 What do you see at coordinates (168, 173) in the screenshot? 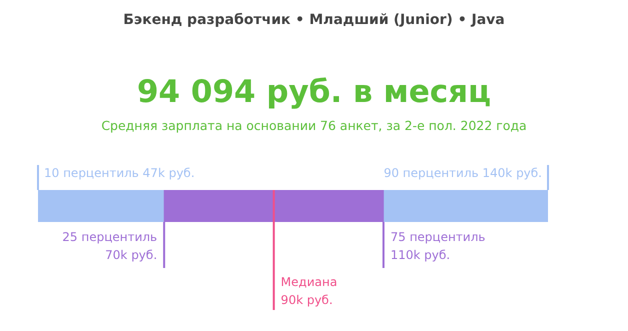
I see `data-label: 47k руб.` at bounding box center [168, 173].